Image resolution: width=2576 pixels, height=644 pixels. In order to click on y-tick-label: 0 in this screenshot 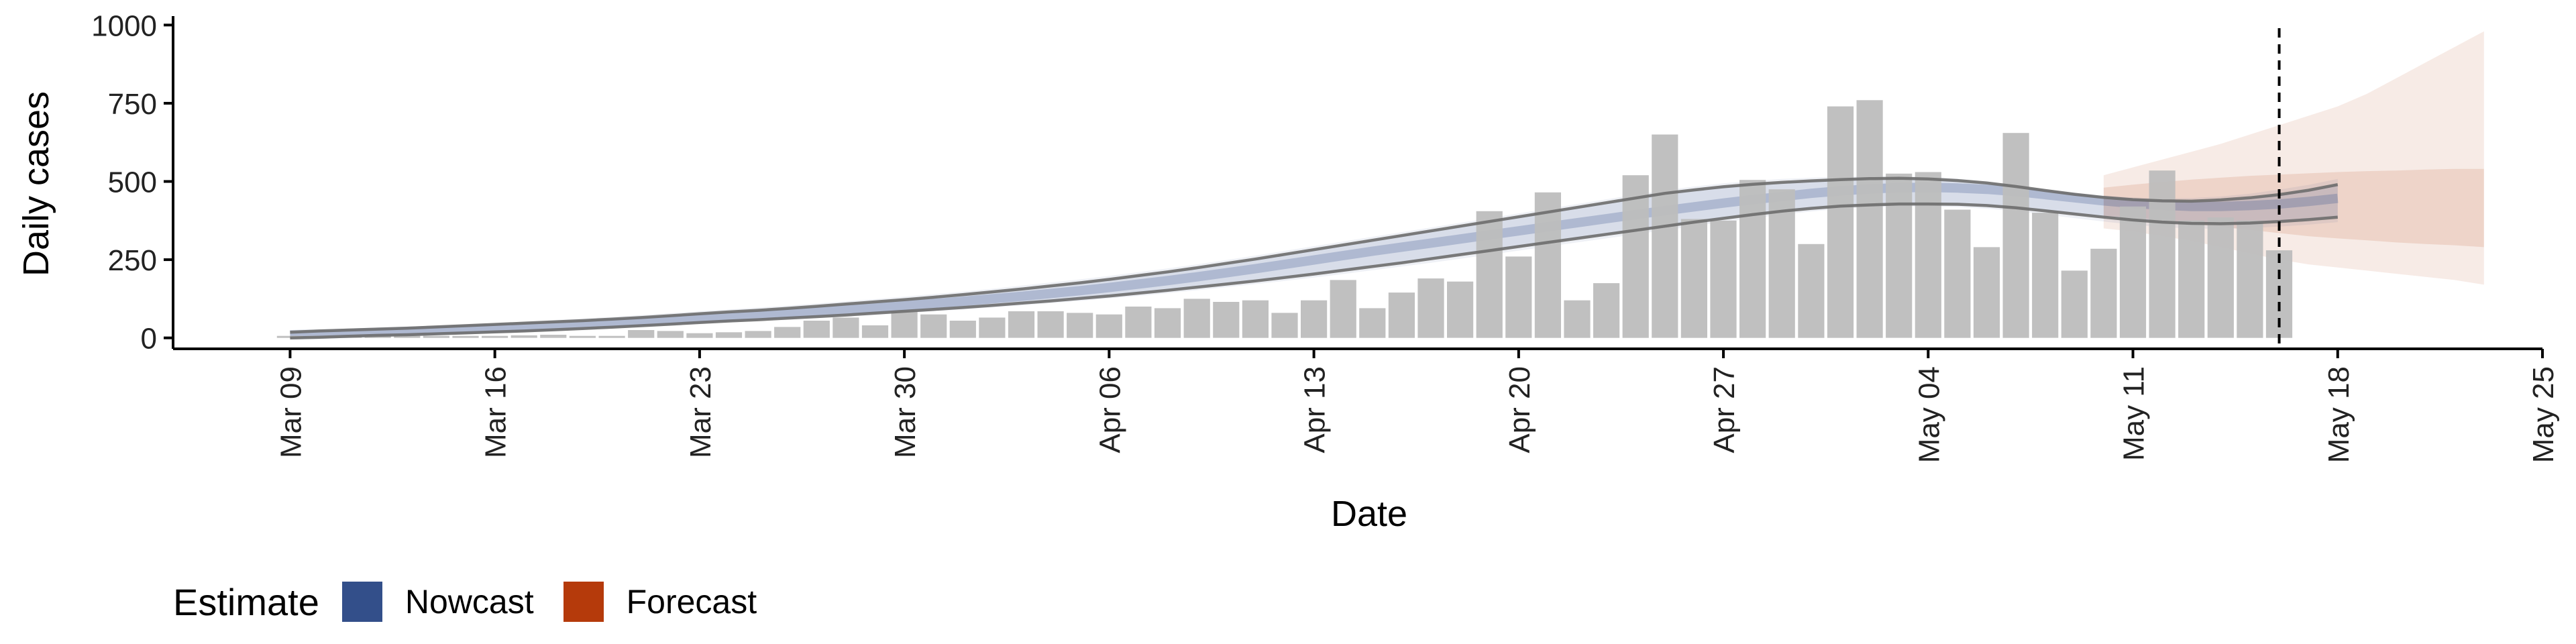, I will do `click(149, 339)`.